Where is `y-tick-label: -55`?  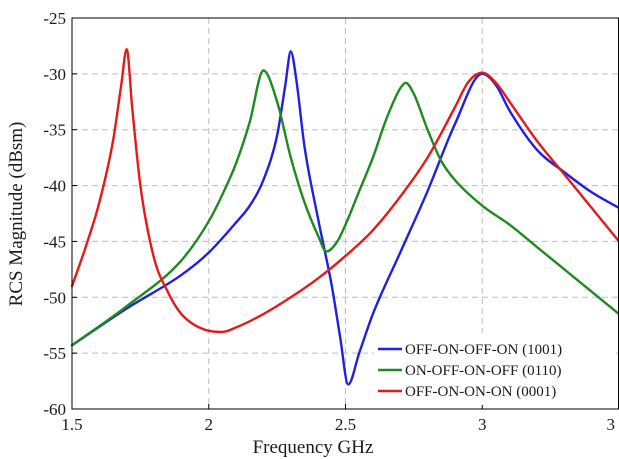
y-tick-label: -55 is located at coordinates (54, 353).